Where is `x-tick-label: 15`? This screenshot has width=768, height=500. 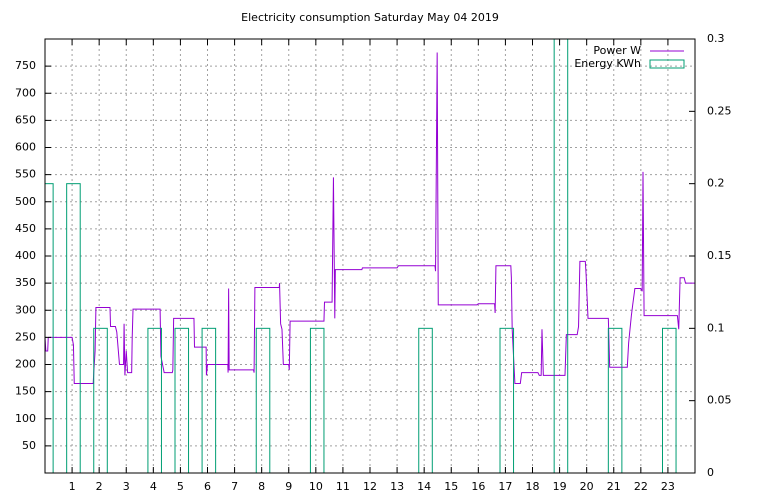
x-tick-label: 15 is located at coordinates (451, 486).